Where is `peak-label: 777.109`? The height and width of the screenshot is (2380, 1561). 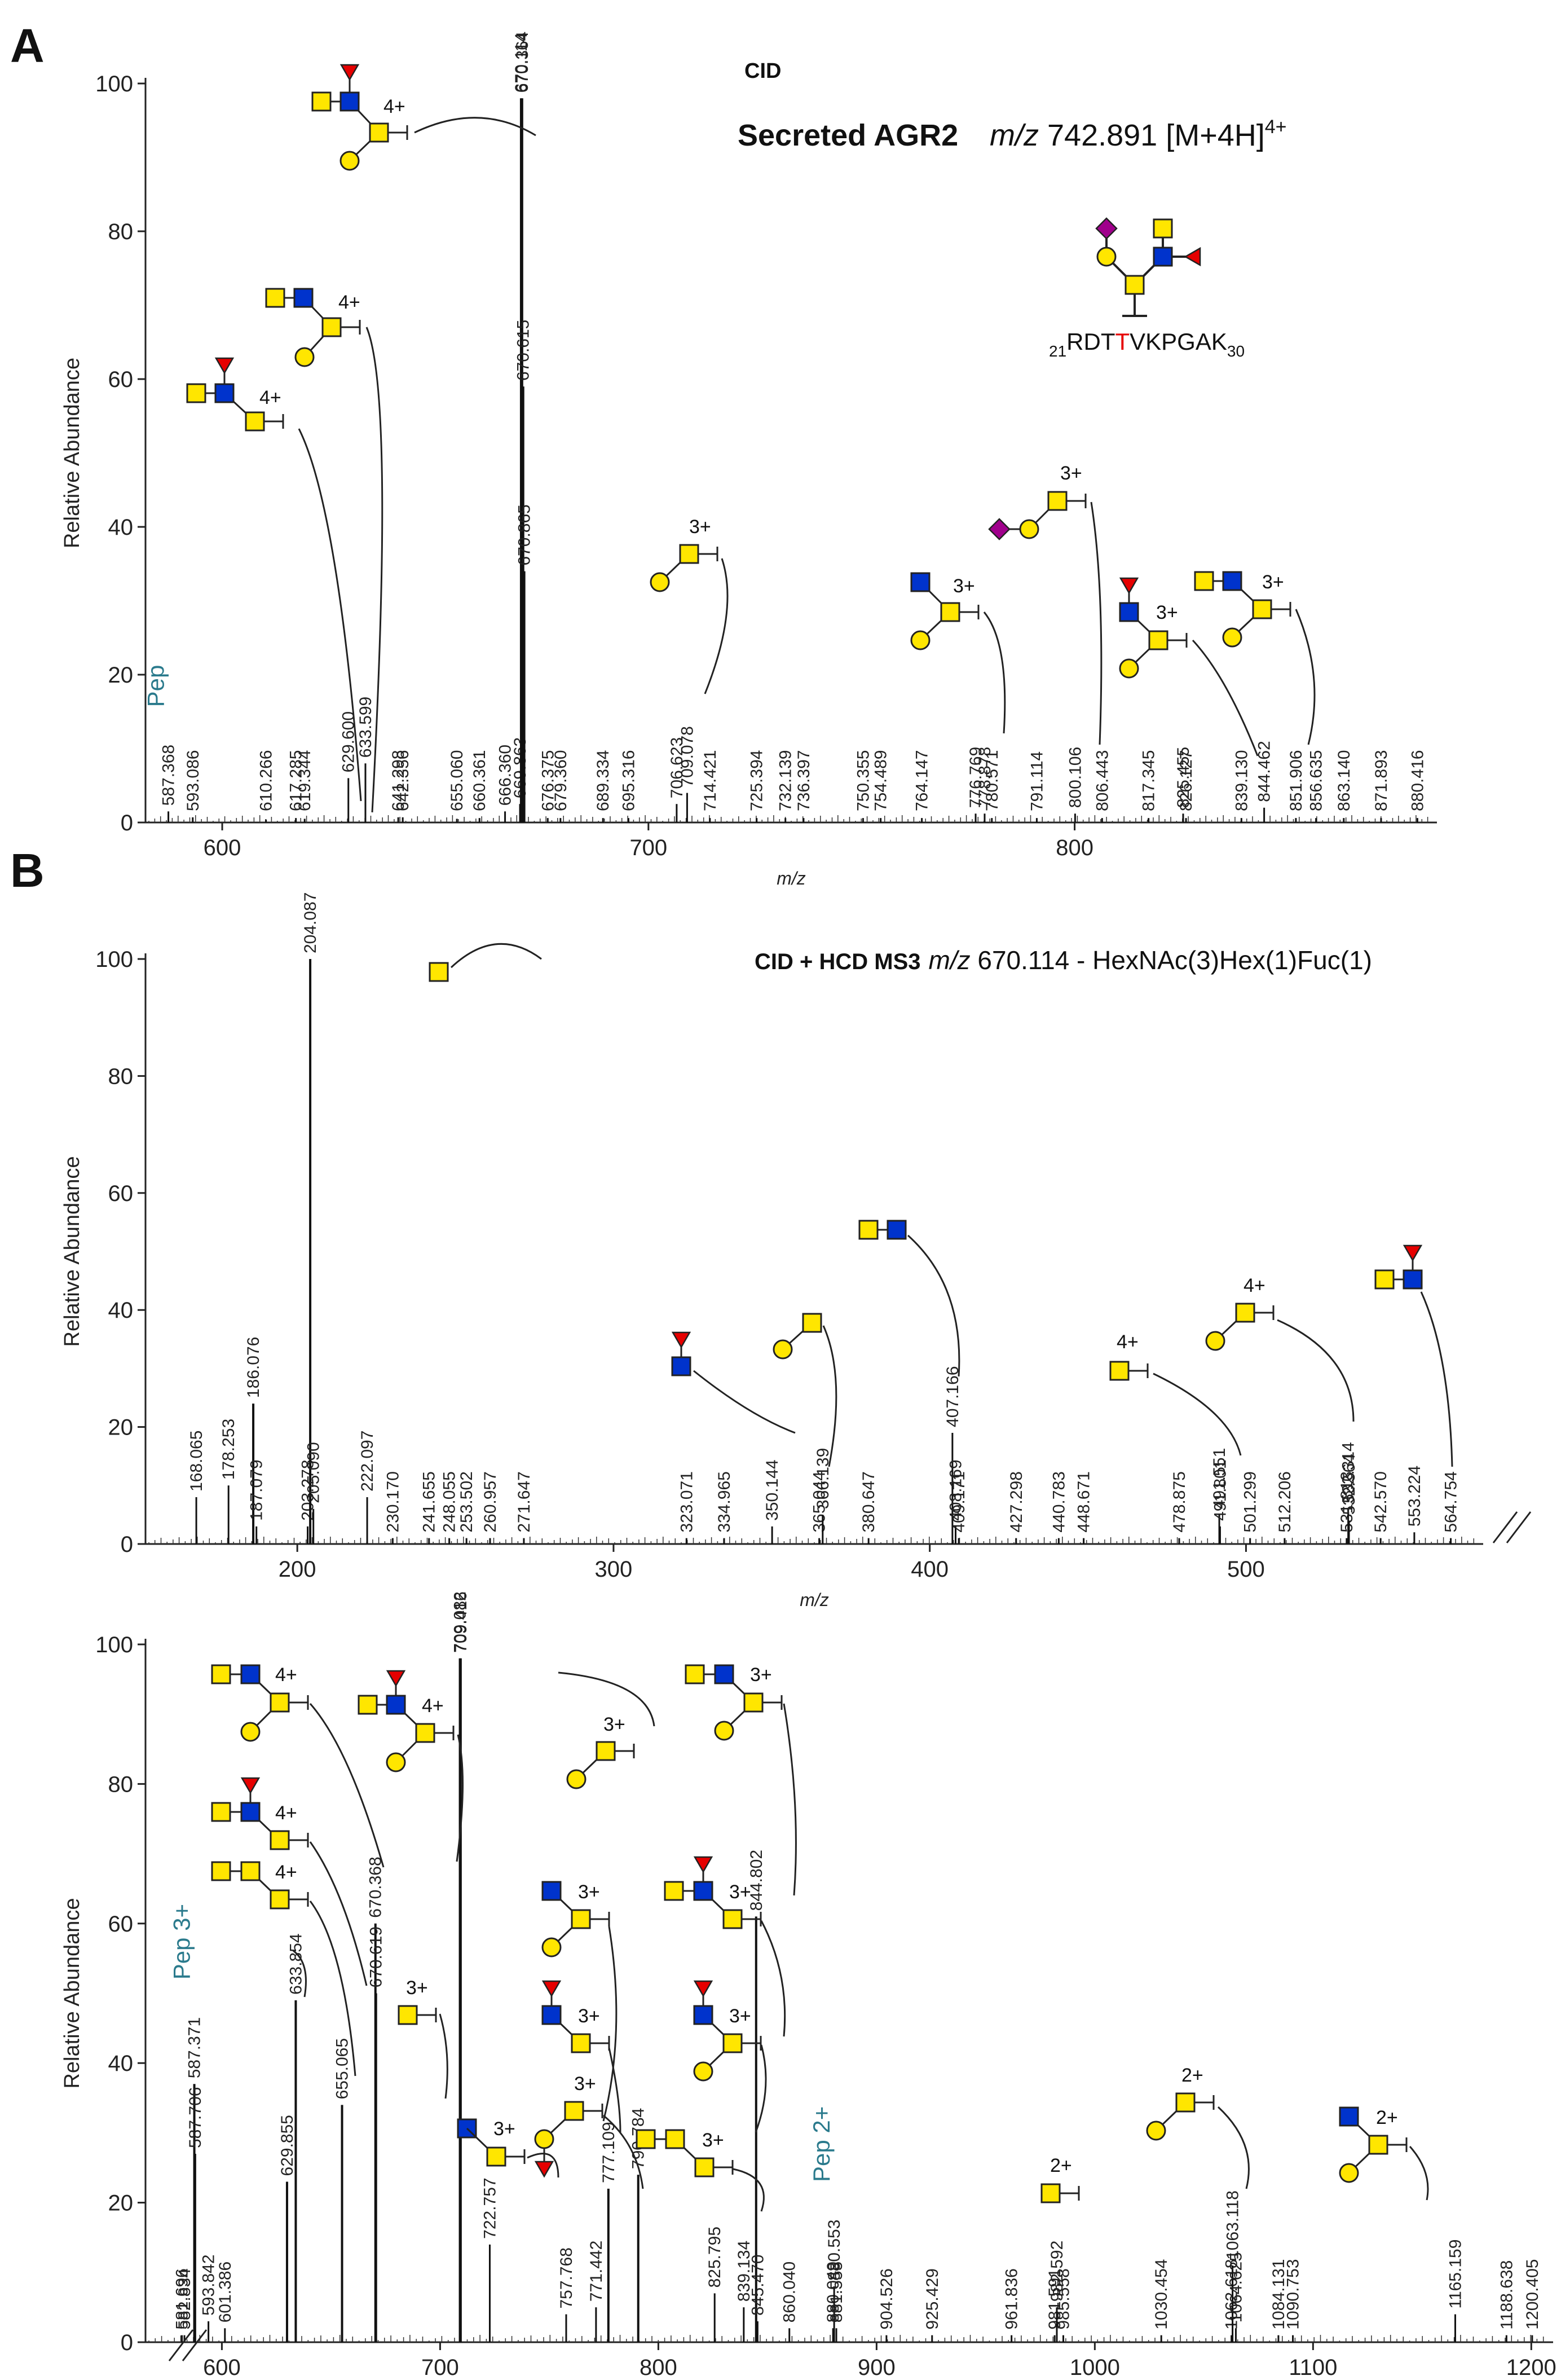 peak-label: 777.109 is located at coordinates (608, 2152).